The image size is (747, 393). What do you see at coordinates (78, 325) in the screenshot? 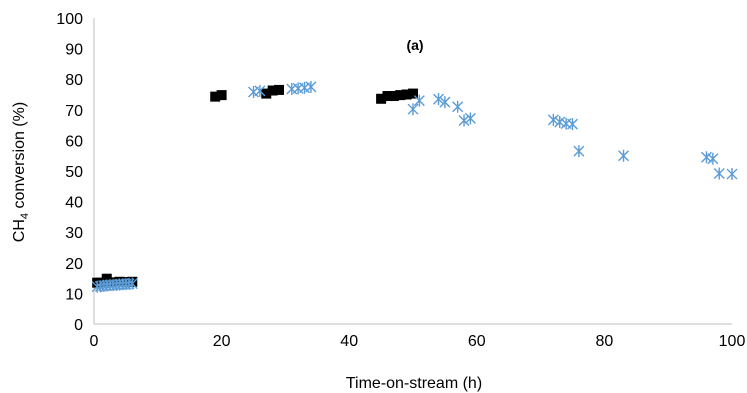
I see `y-tick-label: 0` at bounding box center [78, 325].